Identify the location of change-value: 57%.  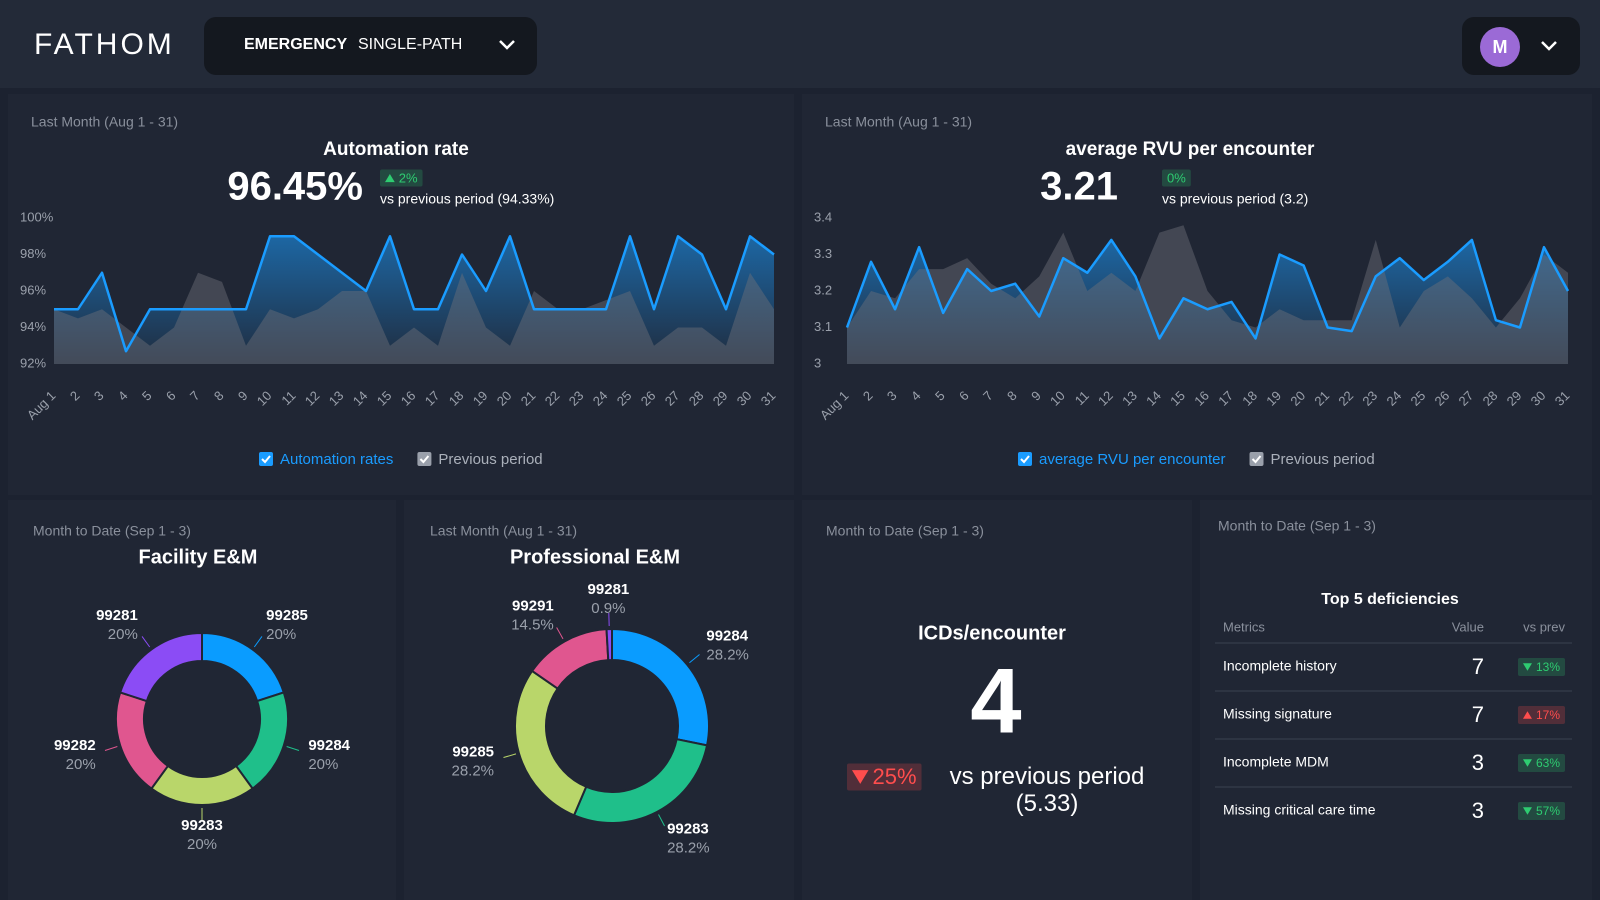
(1548, 811).